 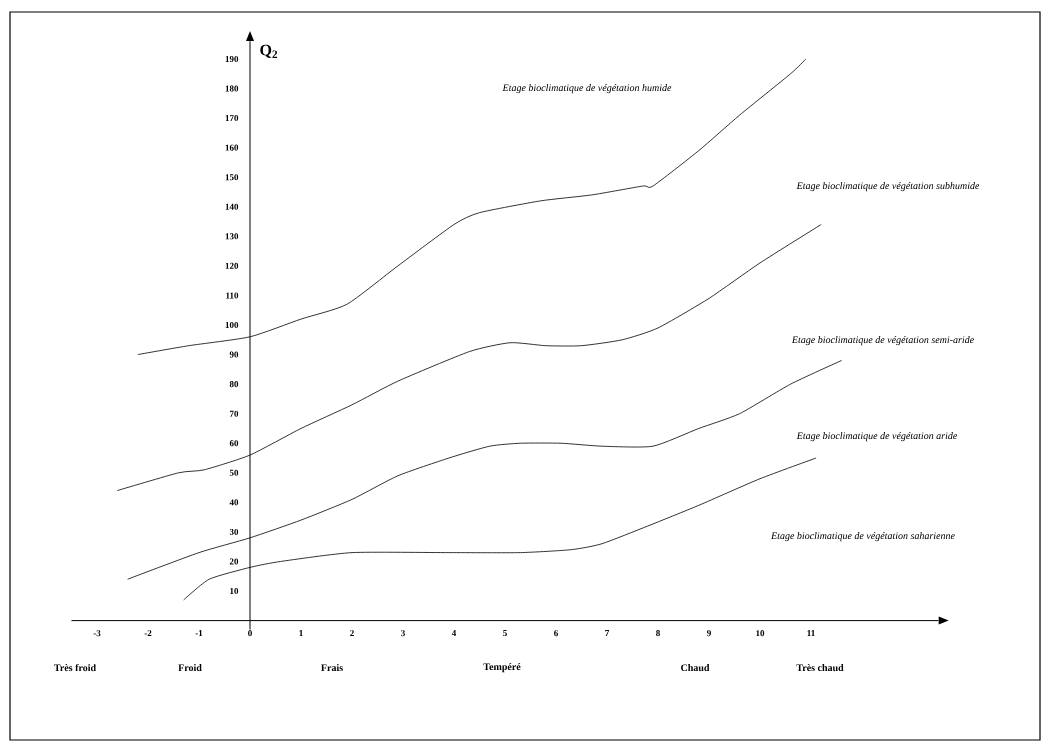 What do you see at coordinates (75, 668) in the screenshot?
I see `text: Très froid` at bounding box center [75, 668].